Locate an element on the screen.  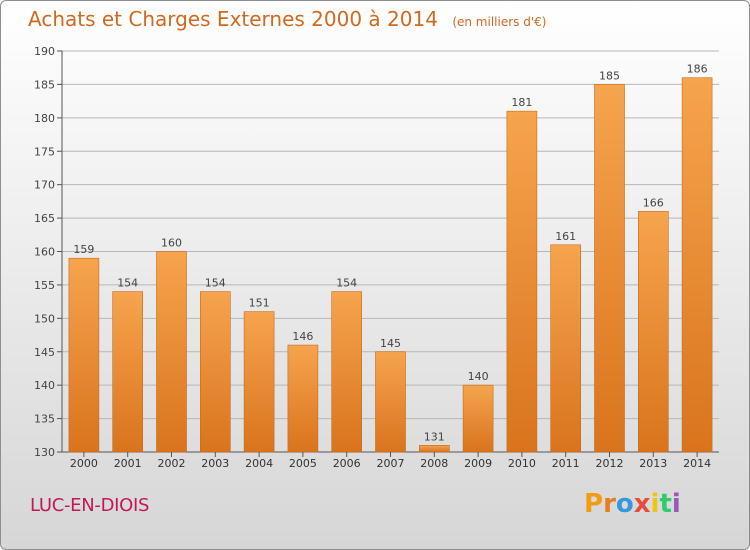
logo-letter: P is located at coordinates (594, 504).